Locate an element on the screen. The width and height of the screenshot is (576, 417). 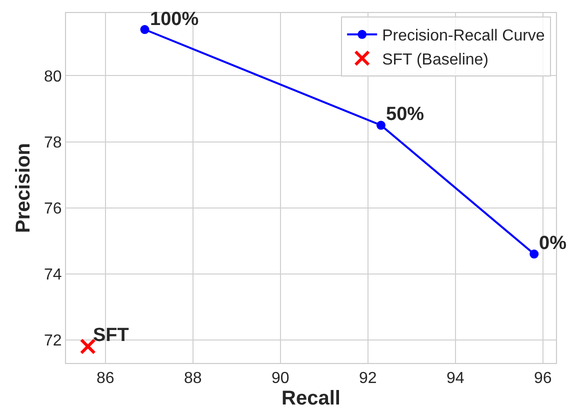
x-tick-label: 86 is located at coordinates (105, 379).